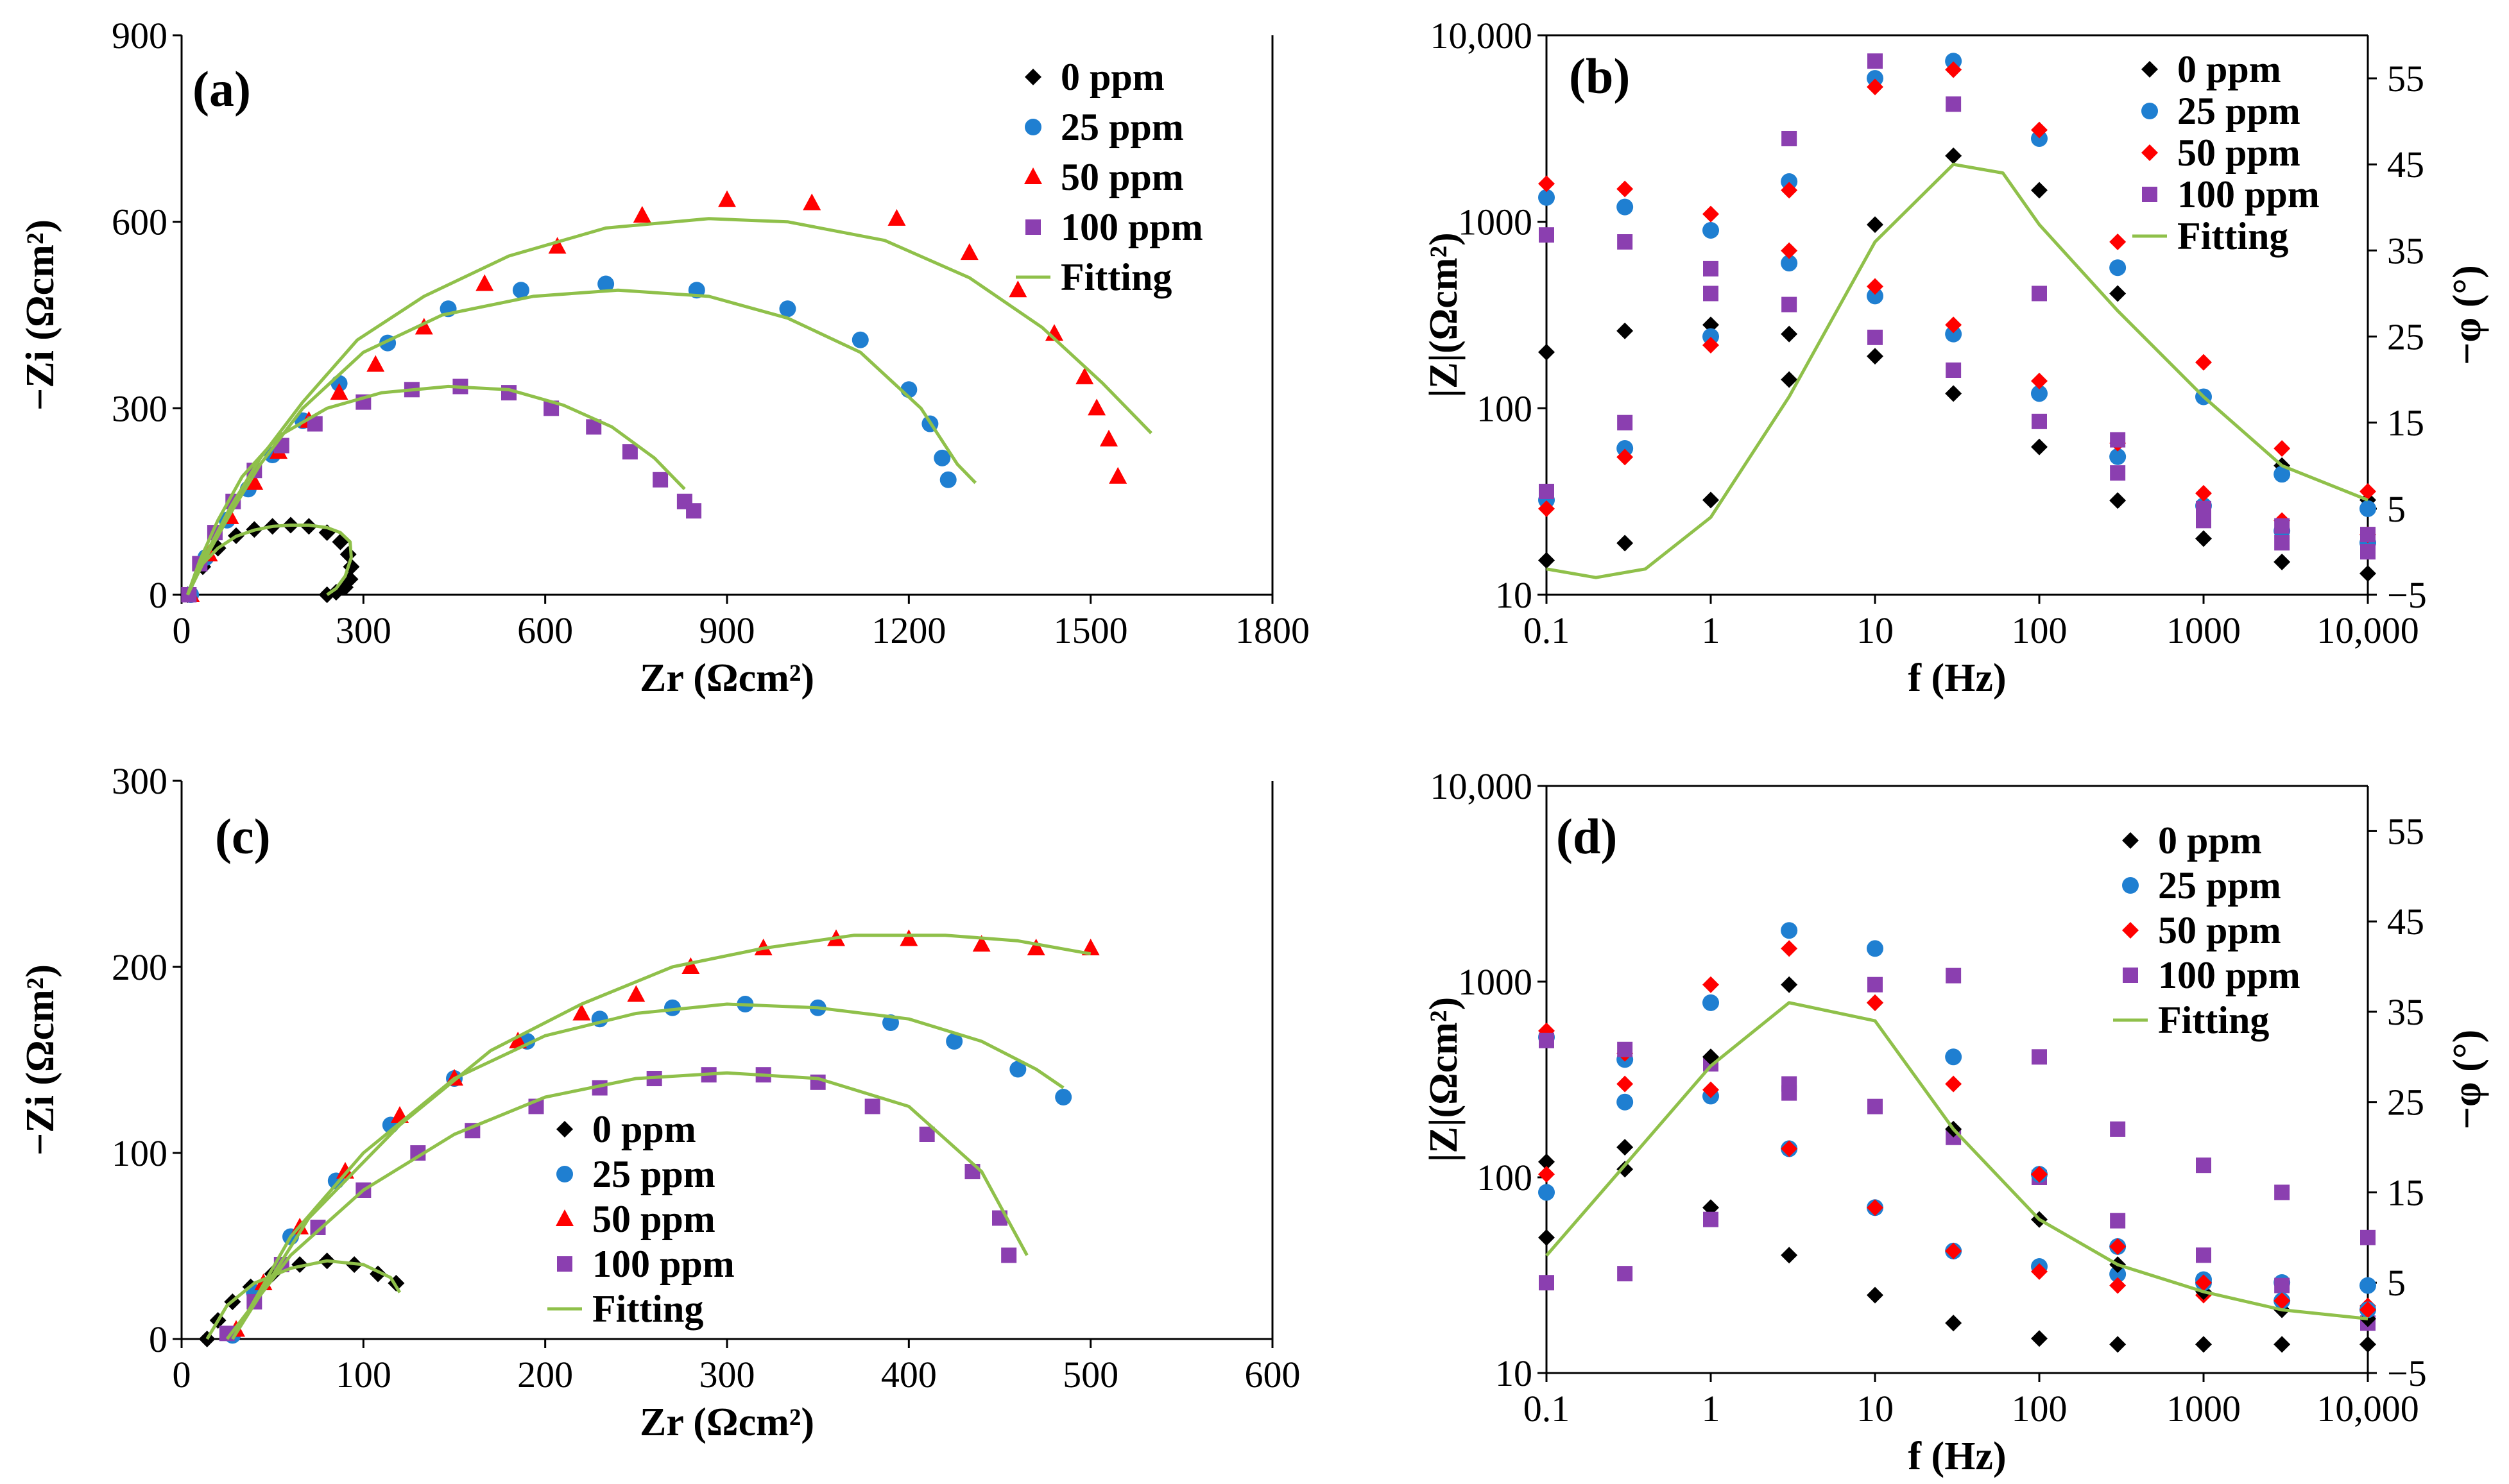  I want to click on x-tick-label: 1800, so click(1272, 631).